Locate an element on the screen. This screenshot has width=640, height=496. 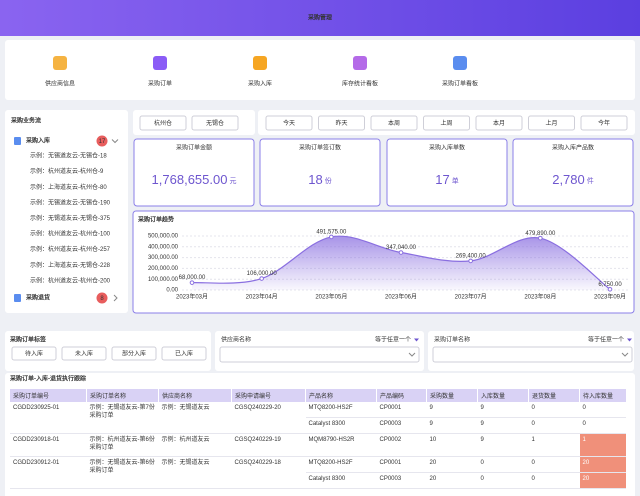
kpi-value: 2,780 is located at coordinates (568, 179).